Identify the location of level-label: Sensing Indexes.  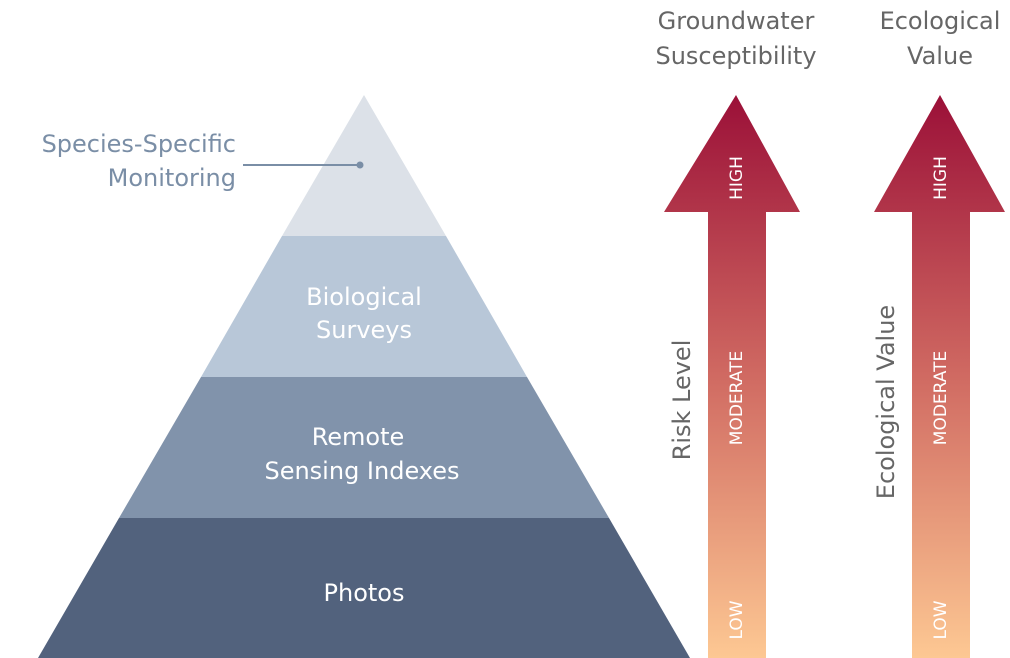
(361, 471).